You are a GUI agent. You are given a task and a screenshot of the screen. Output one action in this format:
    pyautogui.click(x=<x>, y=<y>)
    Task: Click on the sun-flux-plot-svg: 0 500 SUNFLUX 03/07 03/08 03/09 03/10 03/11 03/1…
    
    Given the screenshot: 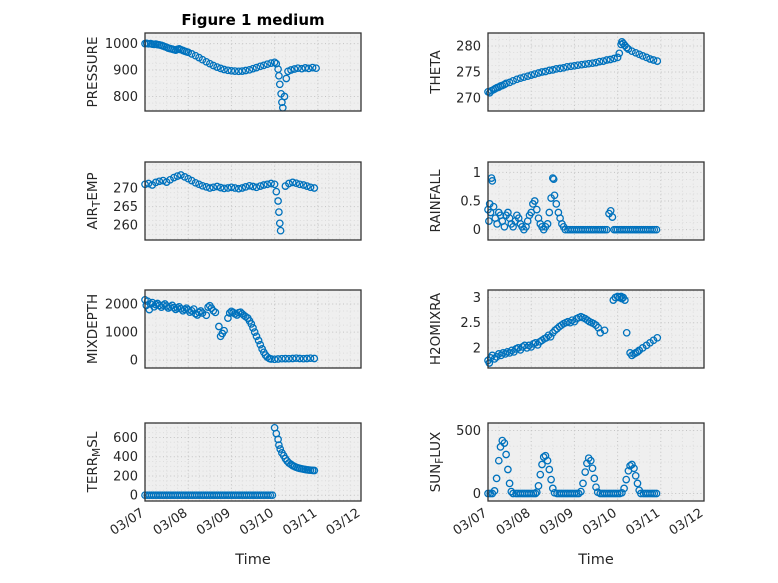 What is the action you would take?
    pyautogui.click(x=567, y=480)
    